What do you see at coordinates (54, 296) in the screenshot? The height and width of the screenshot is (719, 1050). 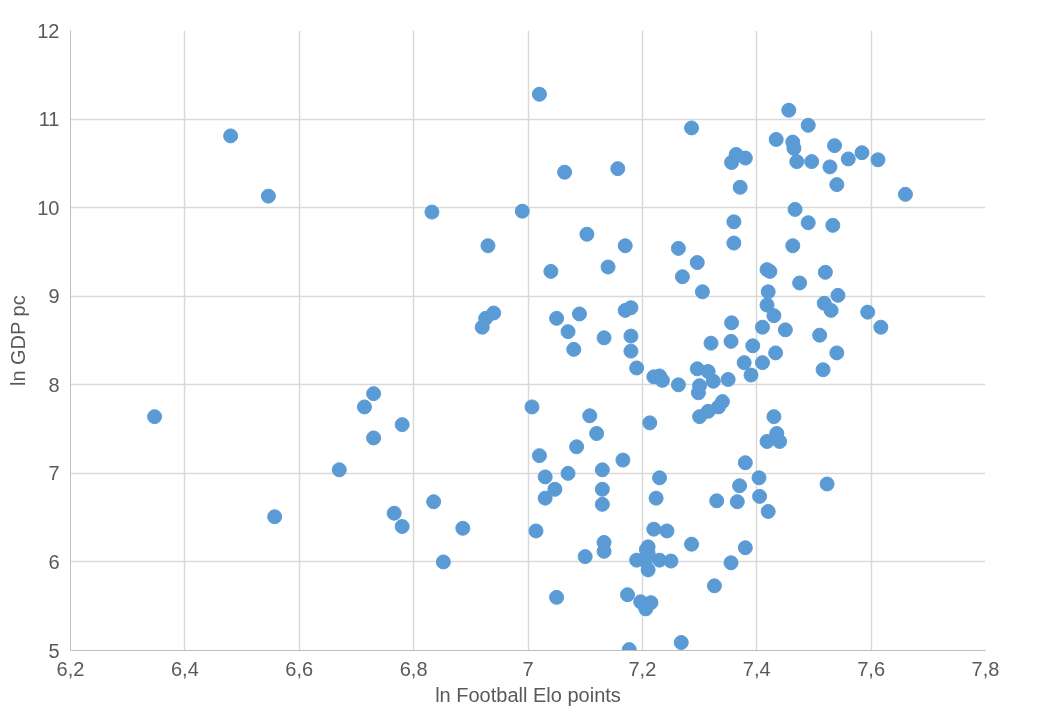 I see `y-tick-label: 9` at bounding box center [54, 296].